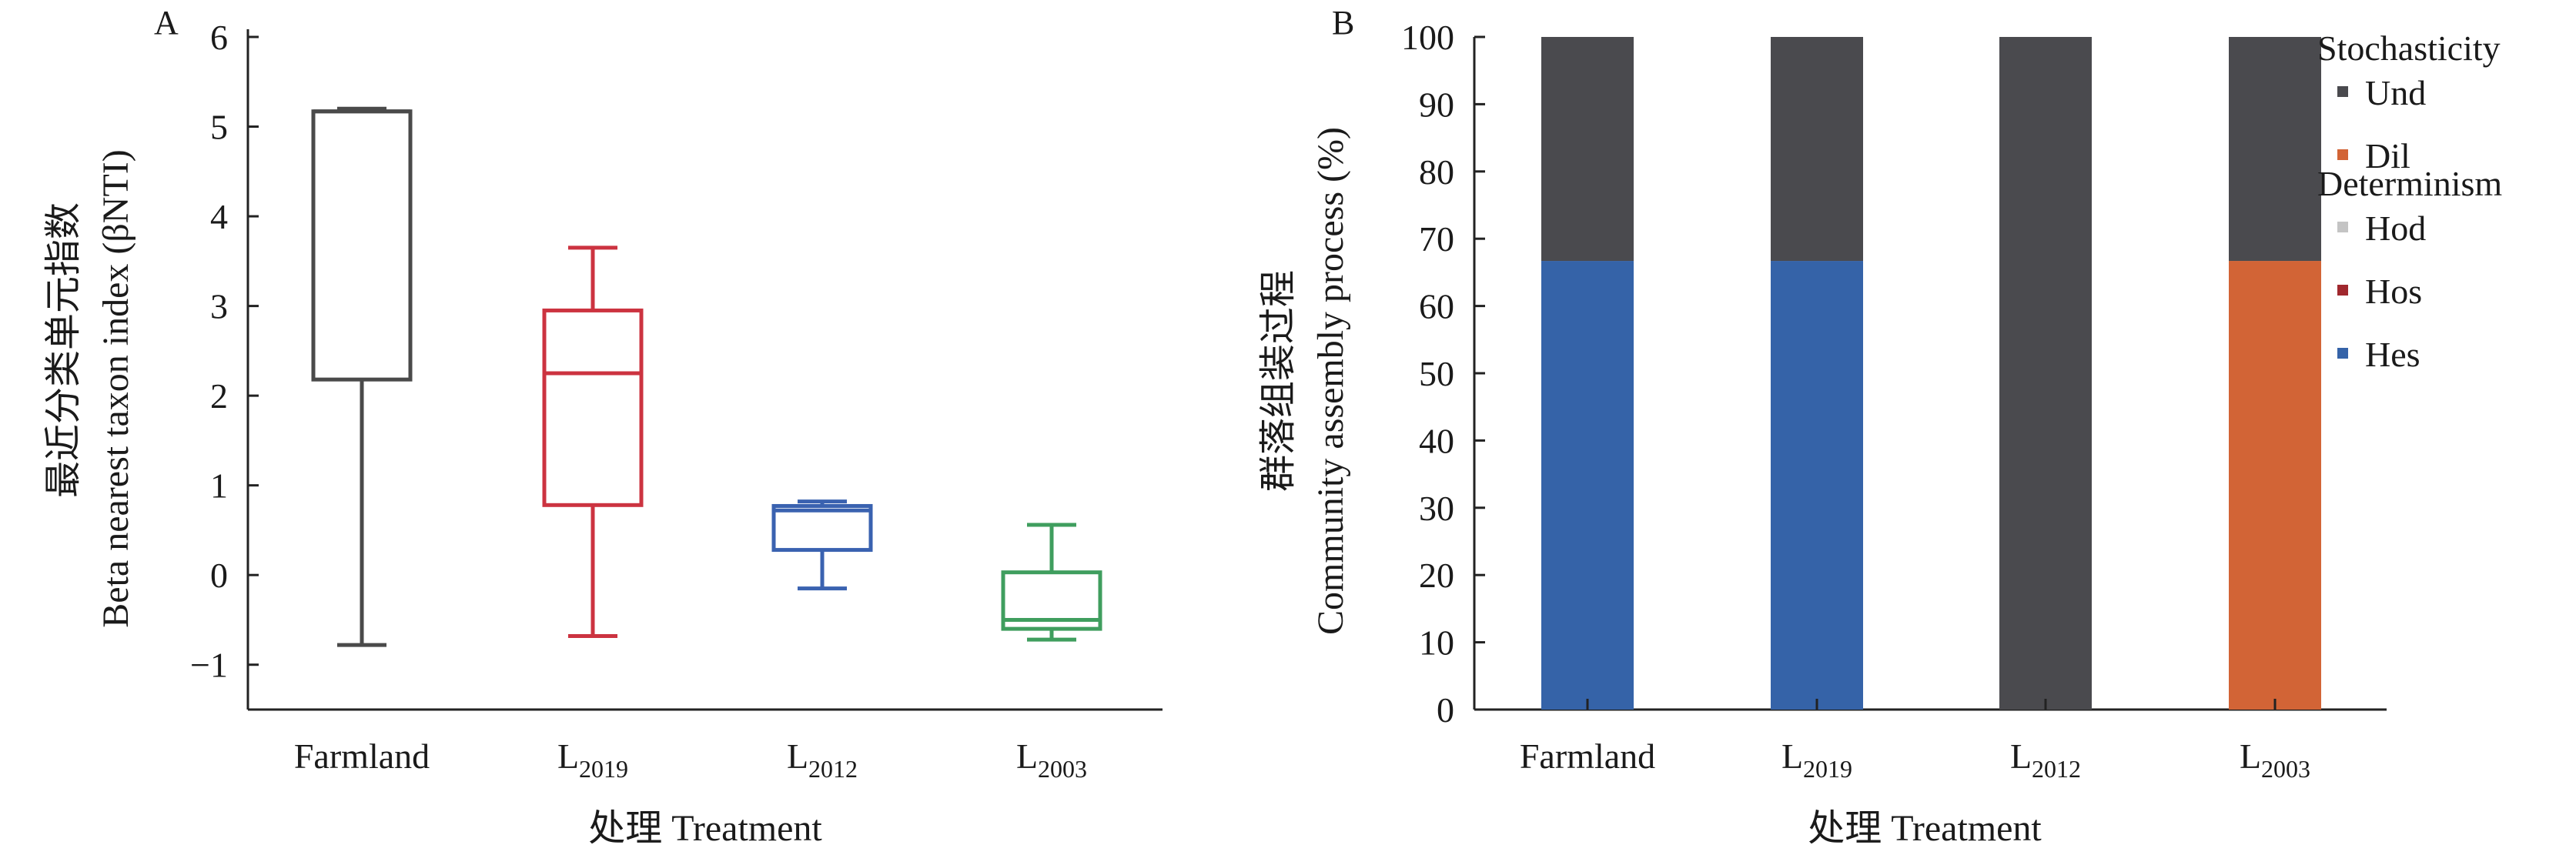 Image resolution: width=2576 pixels, height=855 pixels. What do you see at coordinates (2395, 92) in the screenshot?
I see `legend-label-und: Und` at bounding box center [2395, 92].